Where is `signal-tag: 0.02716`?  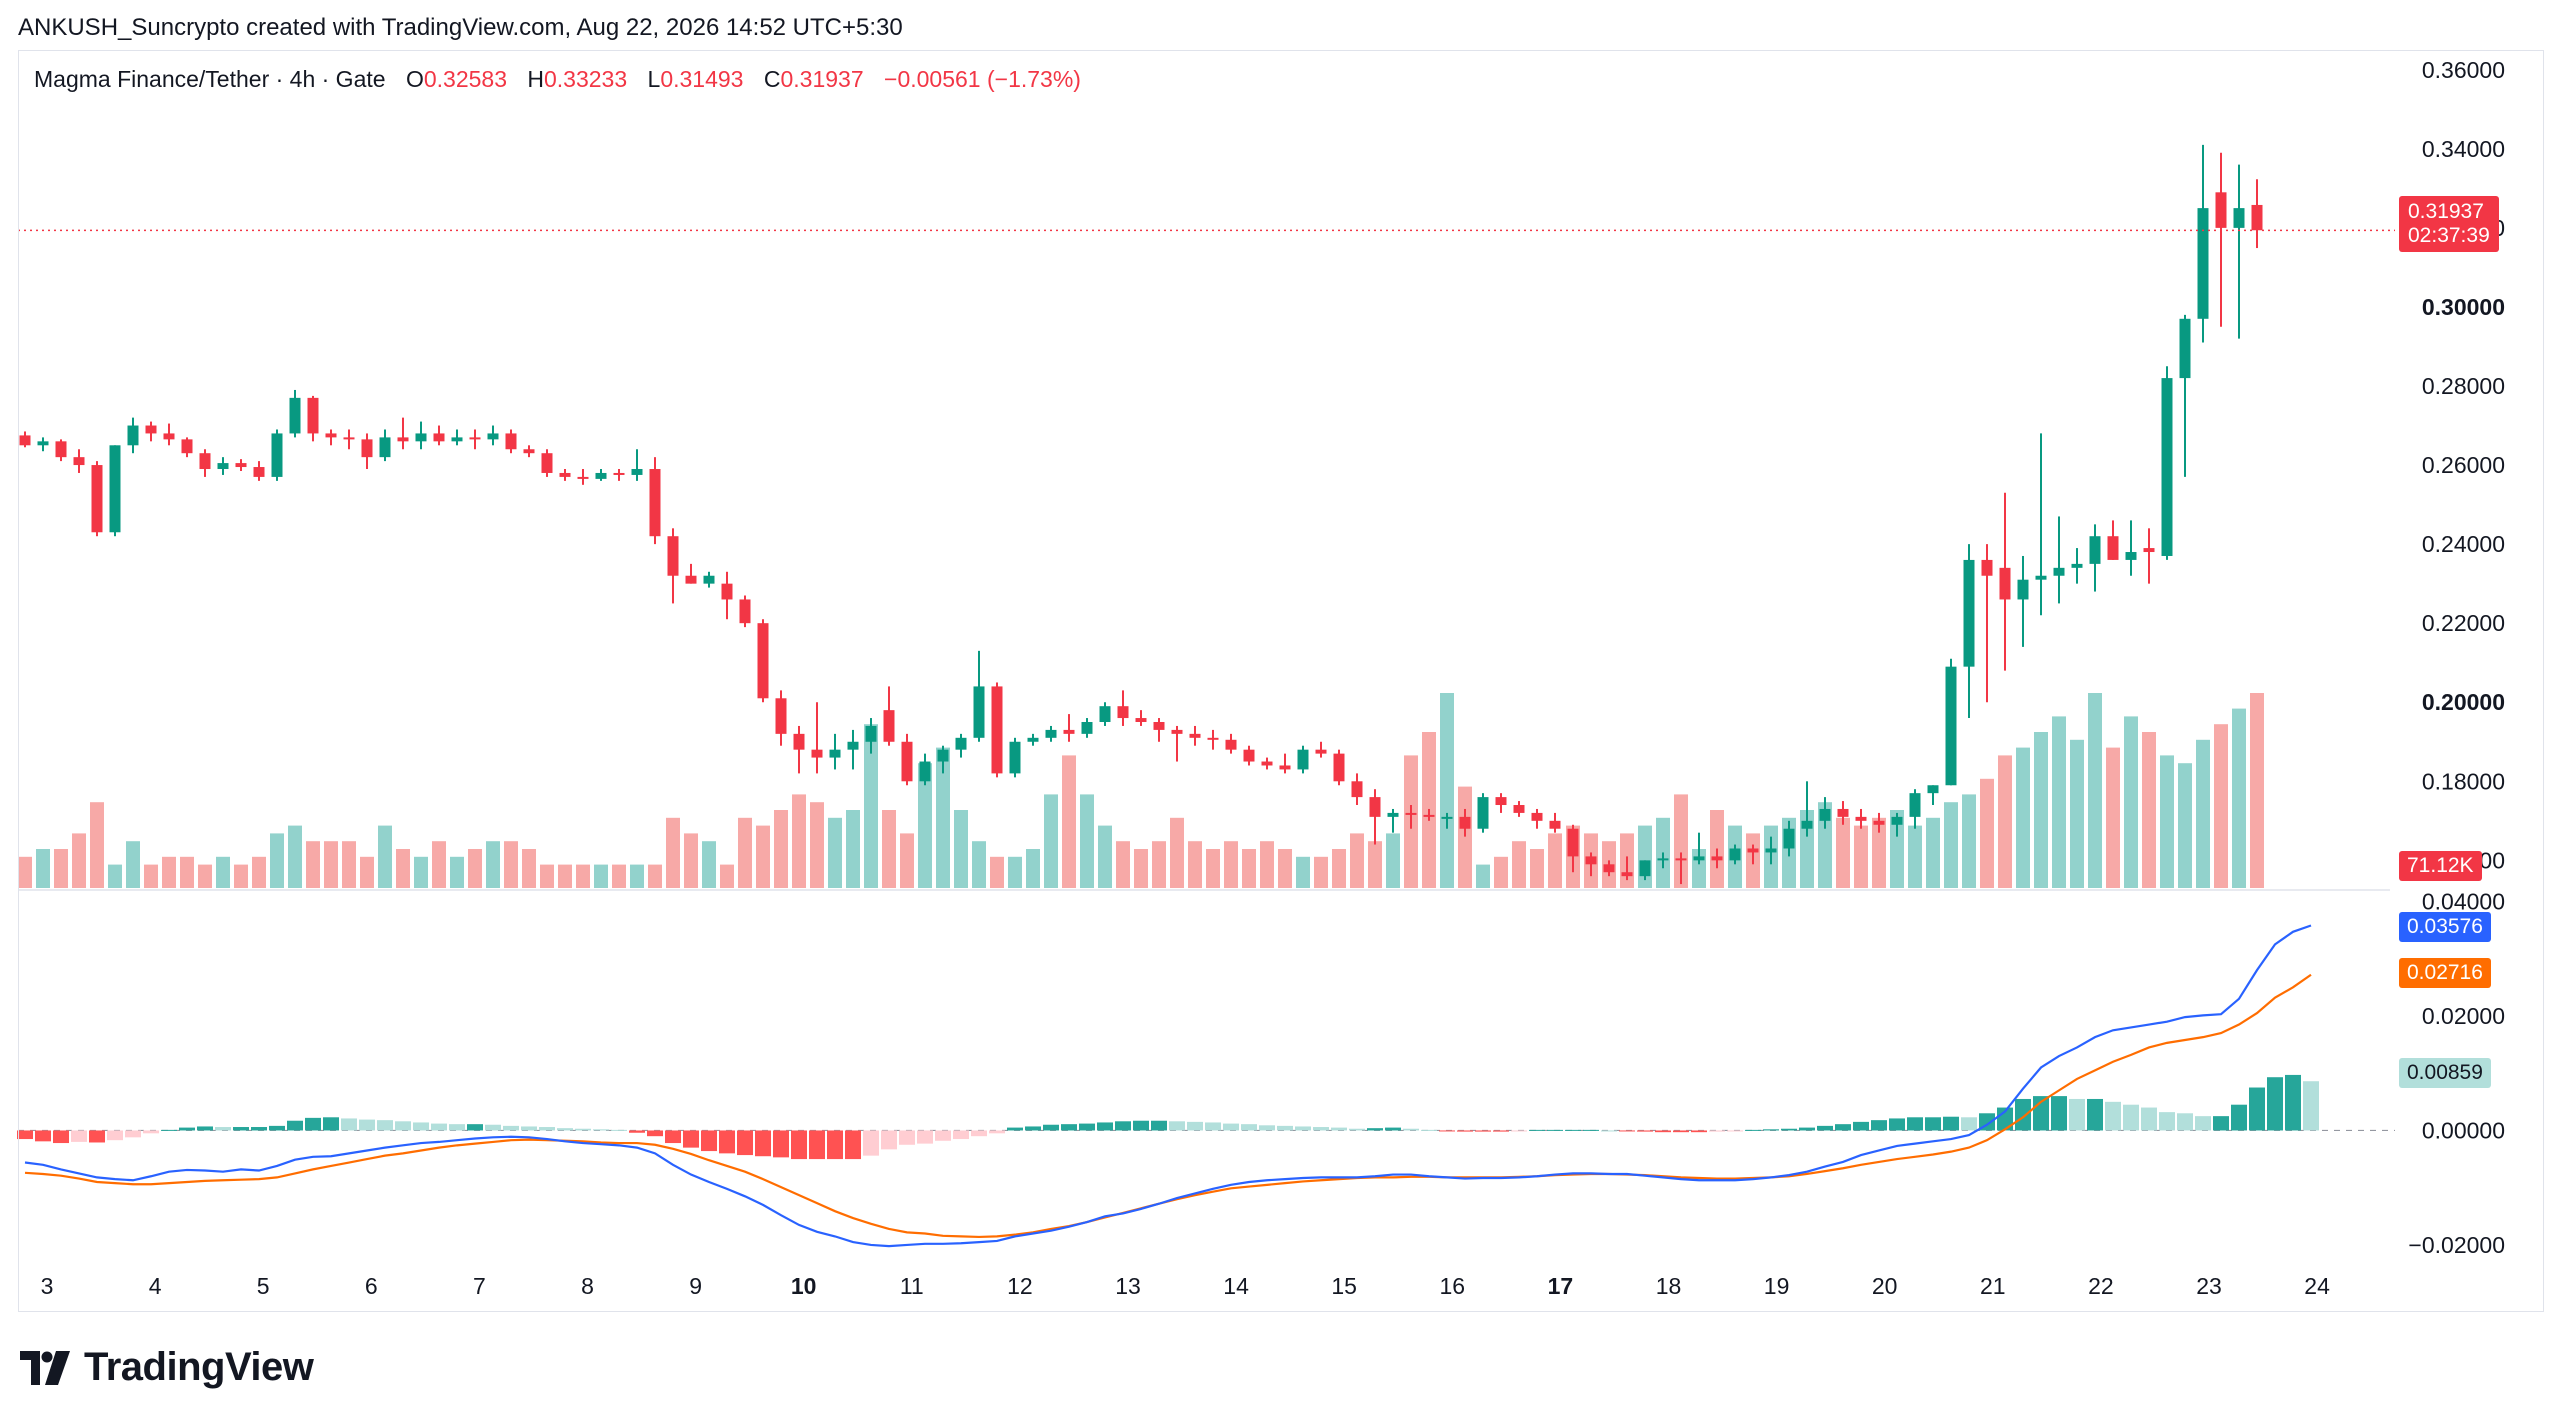 signal-tag: 0.02716 is located at coordinates (2445, 973).